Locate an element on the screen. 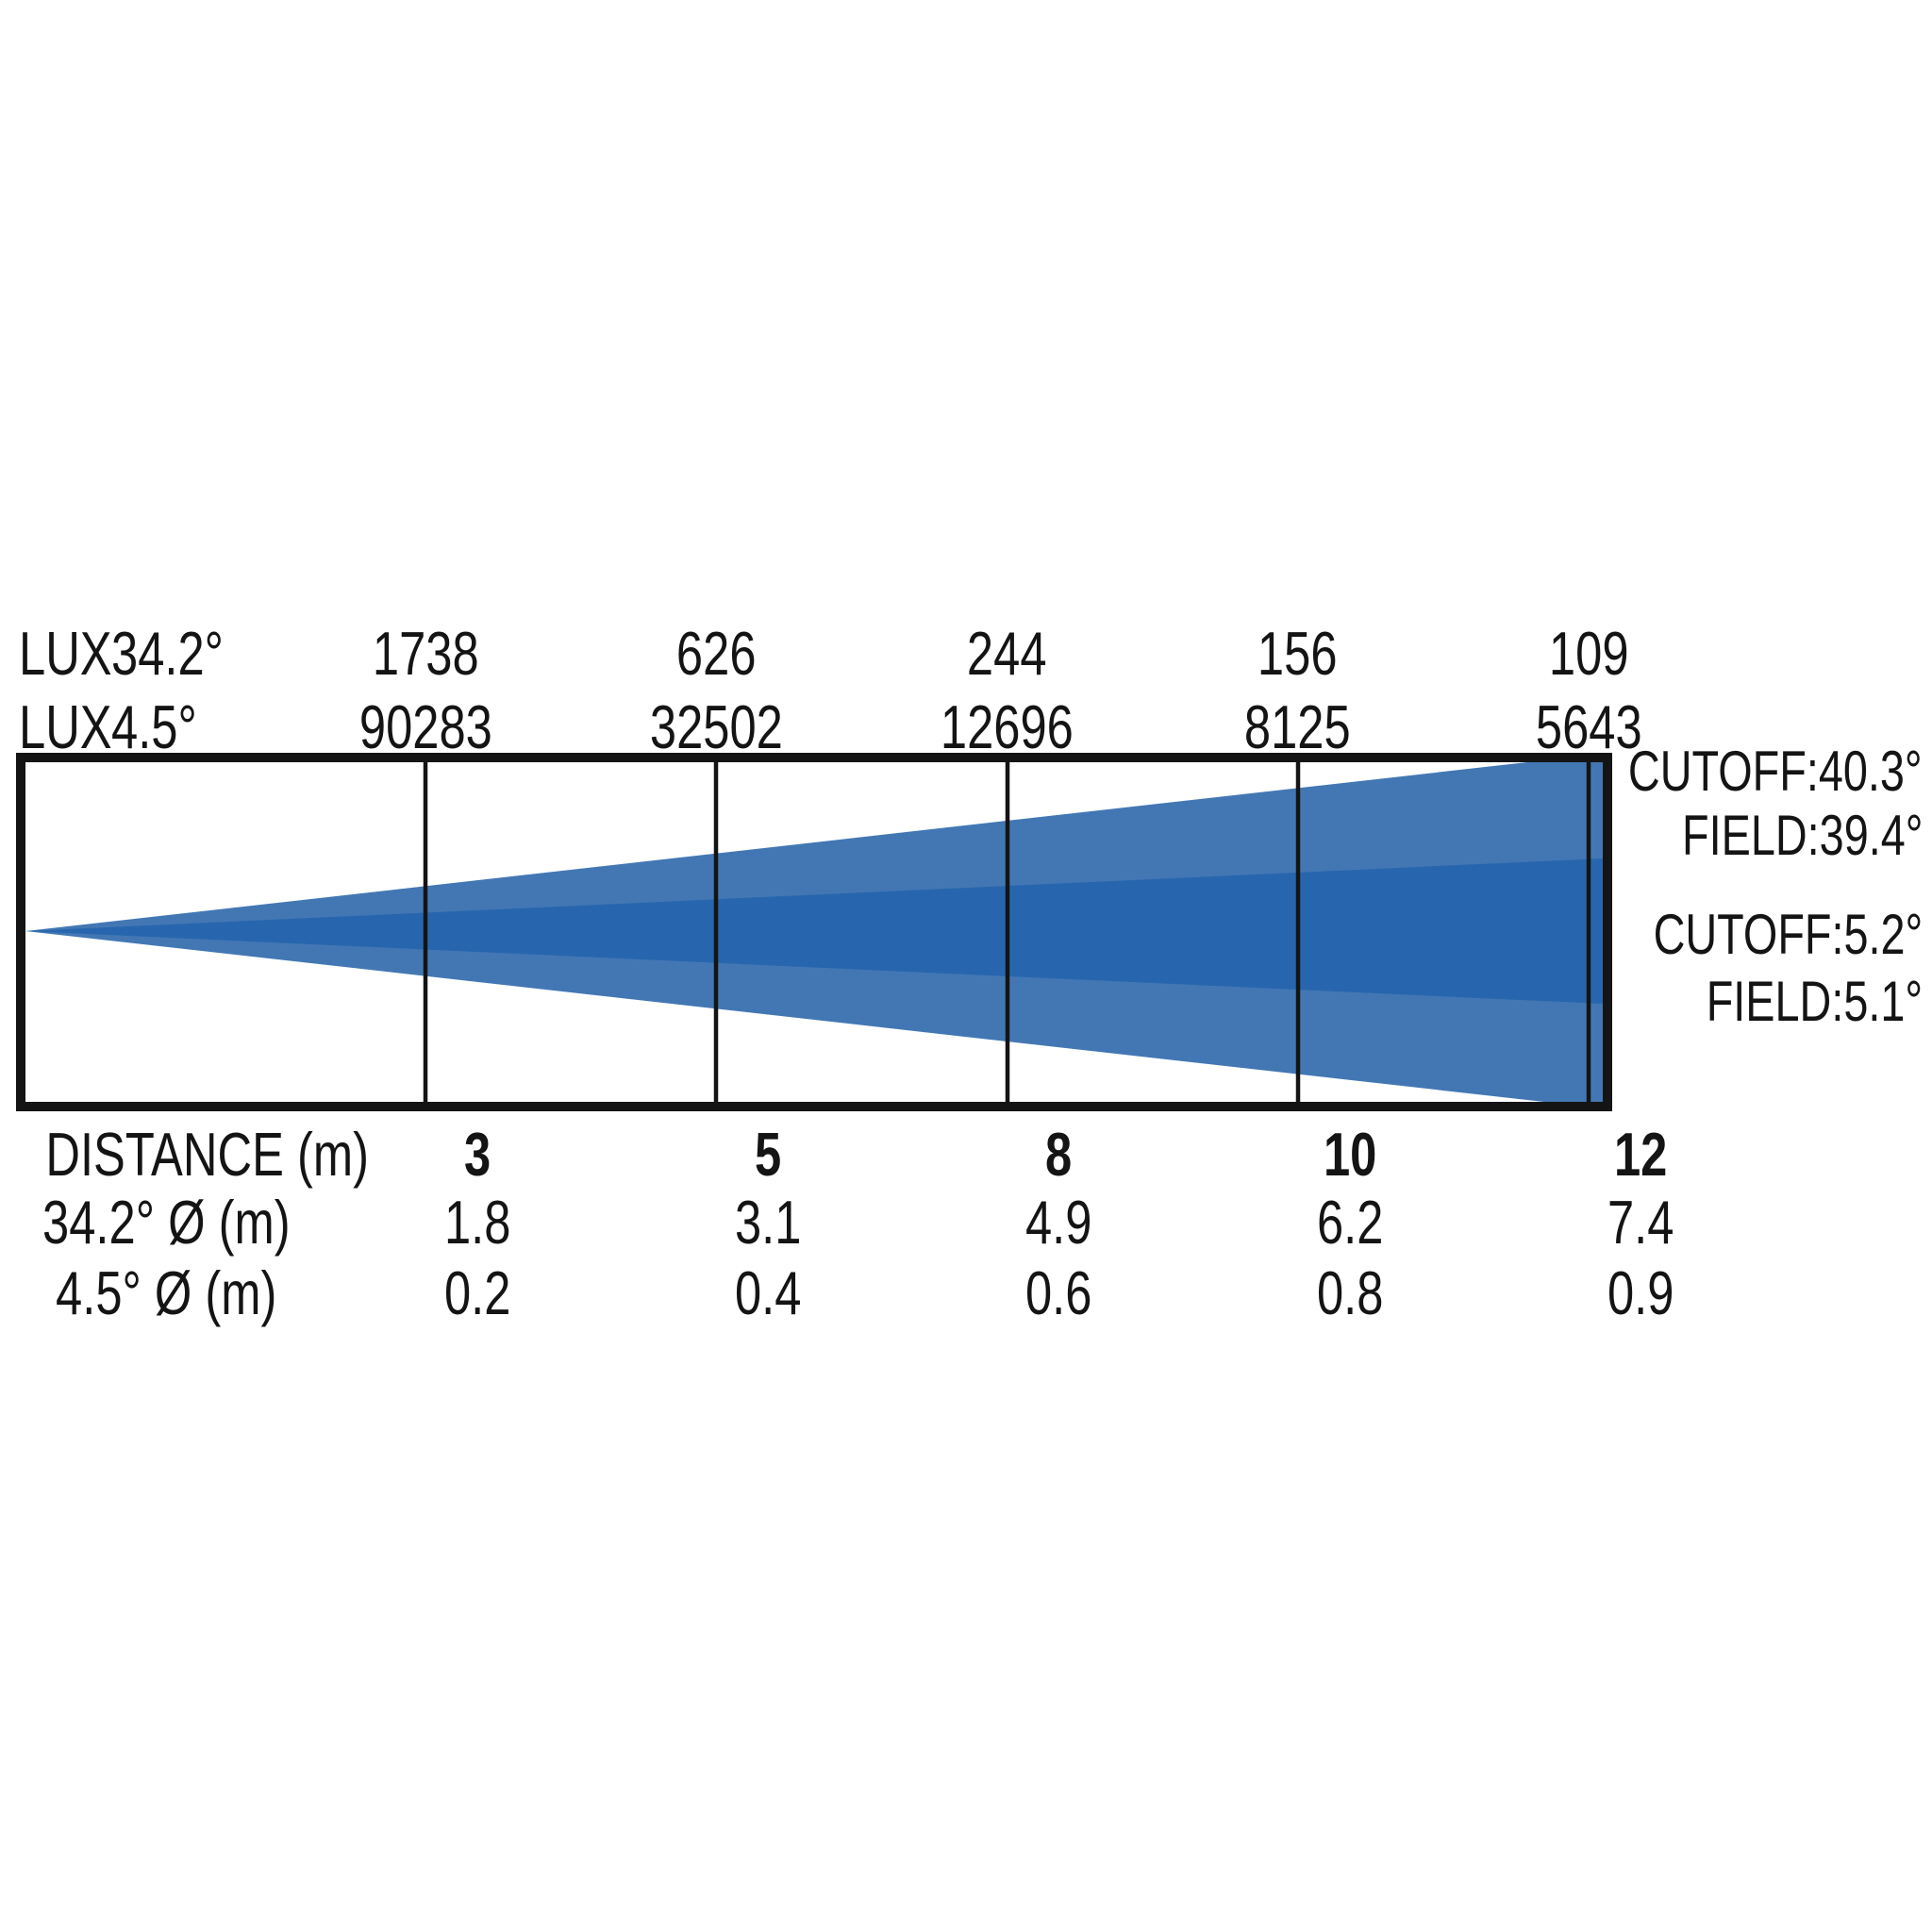 Image resolution: width=1932 pixels, height=1932 pixels. lux-value: 1738 is located at coordinates (426, 654).